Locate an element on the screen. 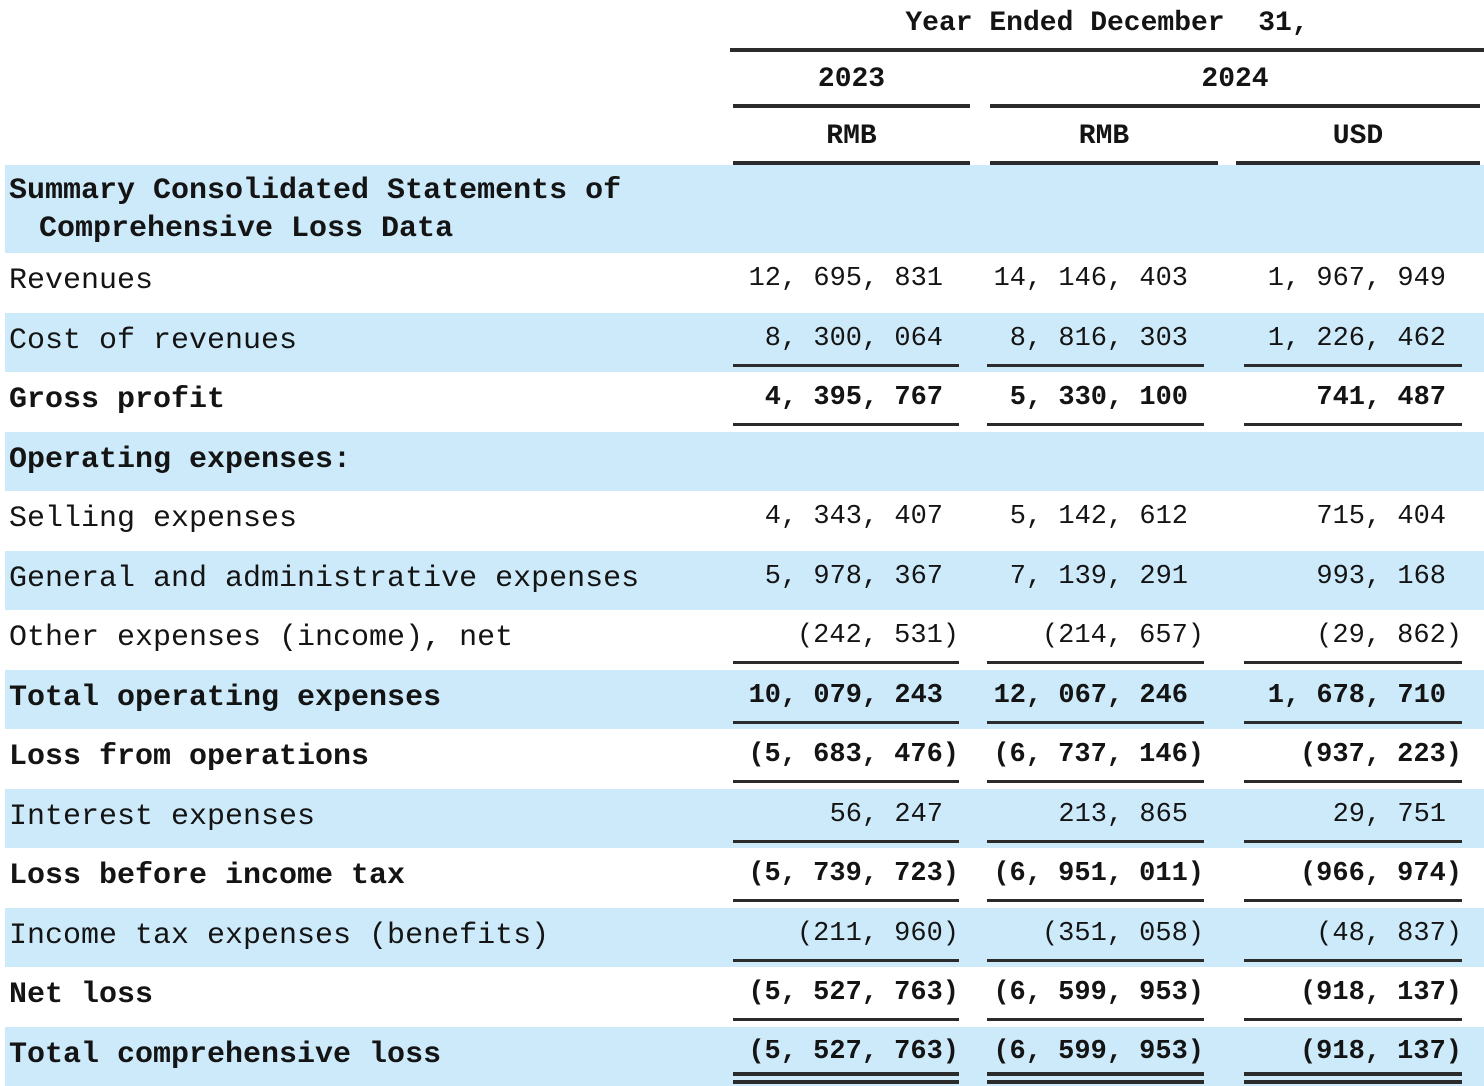  period-header: Year Ended December 31, is located at coordinates (1107, 27).